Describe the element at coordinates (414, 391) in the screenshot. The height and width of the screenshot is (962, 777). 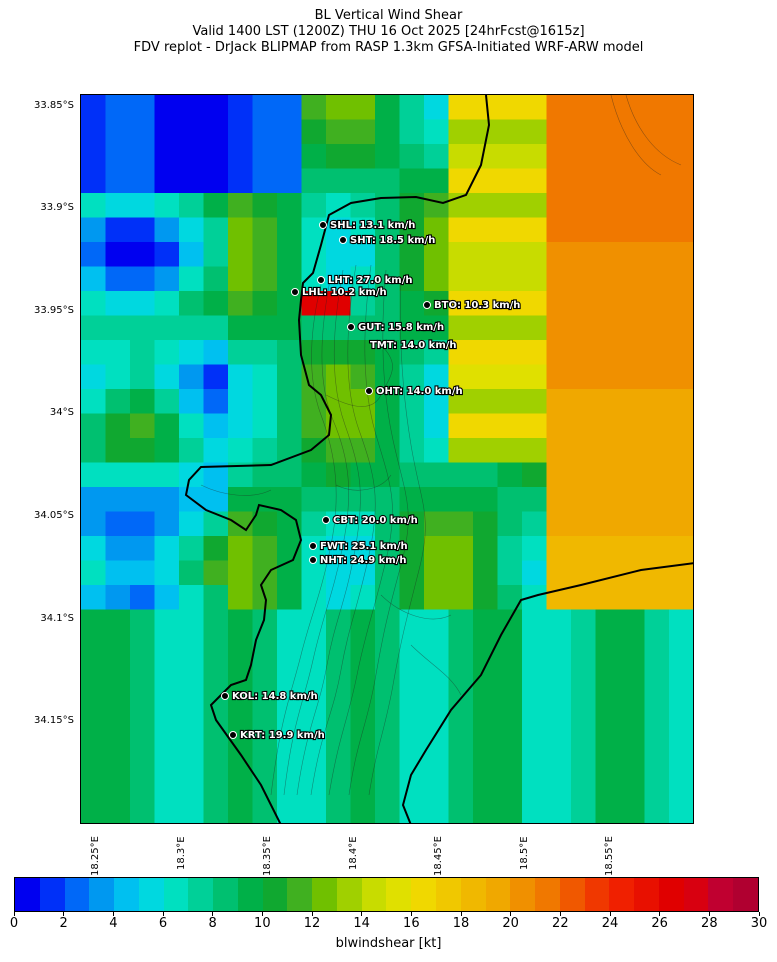
I see `station-oht: OHT: 14.0 km/h` at that location.